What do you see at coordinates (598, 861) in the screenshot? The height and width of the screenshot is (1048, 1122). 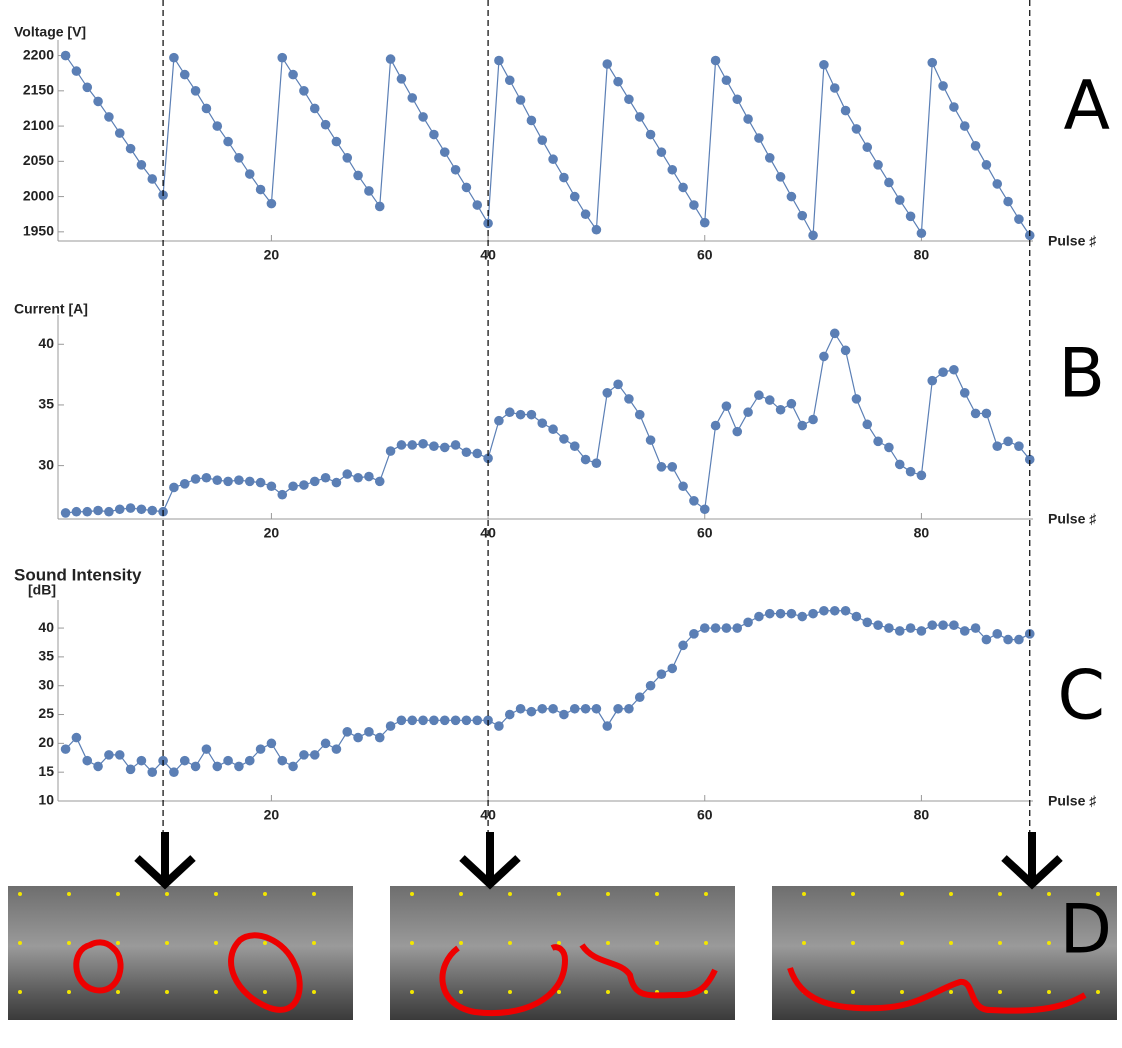 I see `arrows` at bounding box center [598, 861].